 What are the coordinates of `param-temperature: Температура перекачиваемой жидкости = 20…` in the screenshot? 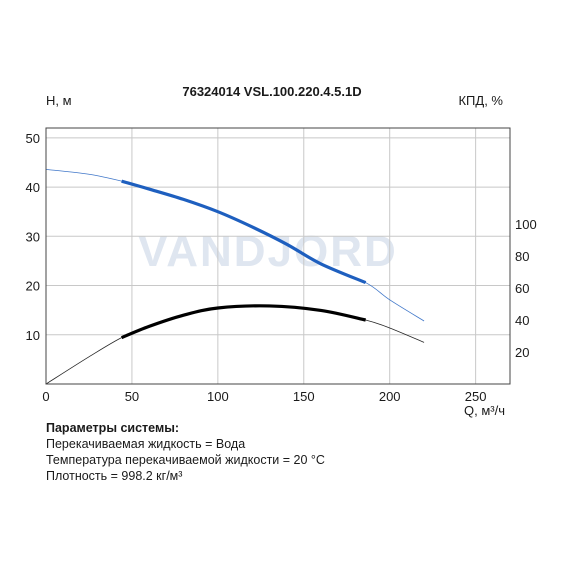 It's located at (185, 460).